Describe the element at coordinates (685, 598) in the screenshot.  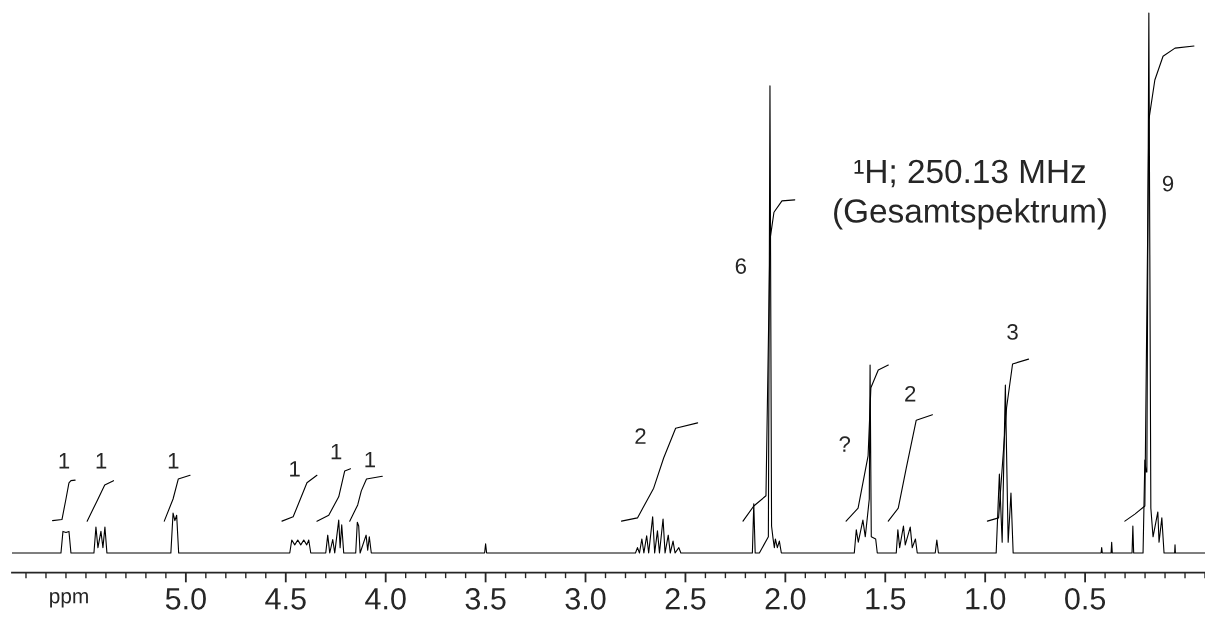
I see `x-tick-label: 2.5` at that location.